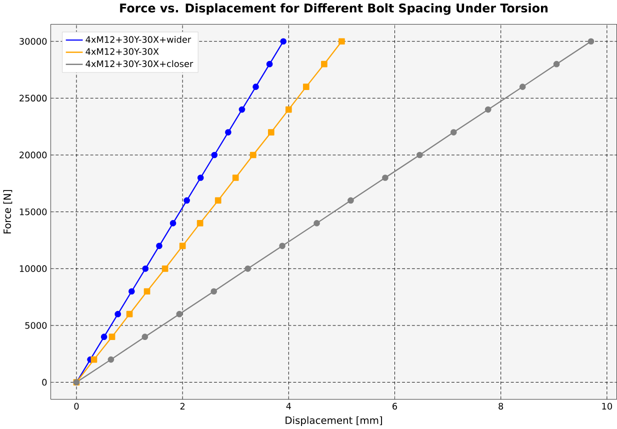 This screenshot has height=429, width=617. What do you see at coordinates (288, 406) in the screenshot?
I see `x-tick-label: 4` at bounding box center [288, 406].